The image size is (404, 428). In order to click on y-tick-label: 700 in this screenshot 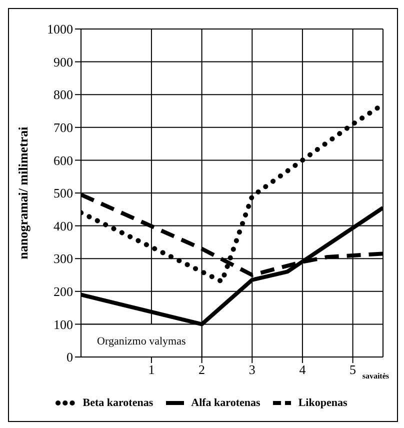, I will do `click(63, 128)`.